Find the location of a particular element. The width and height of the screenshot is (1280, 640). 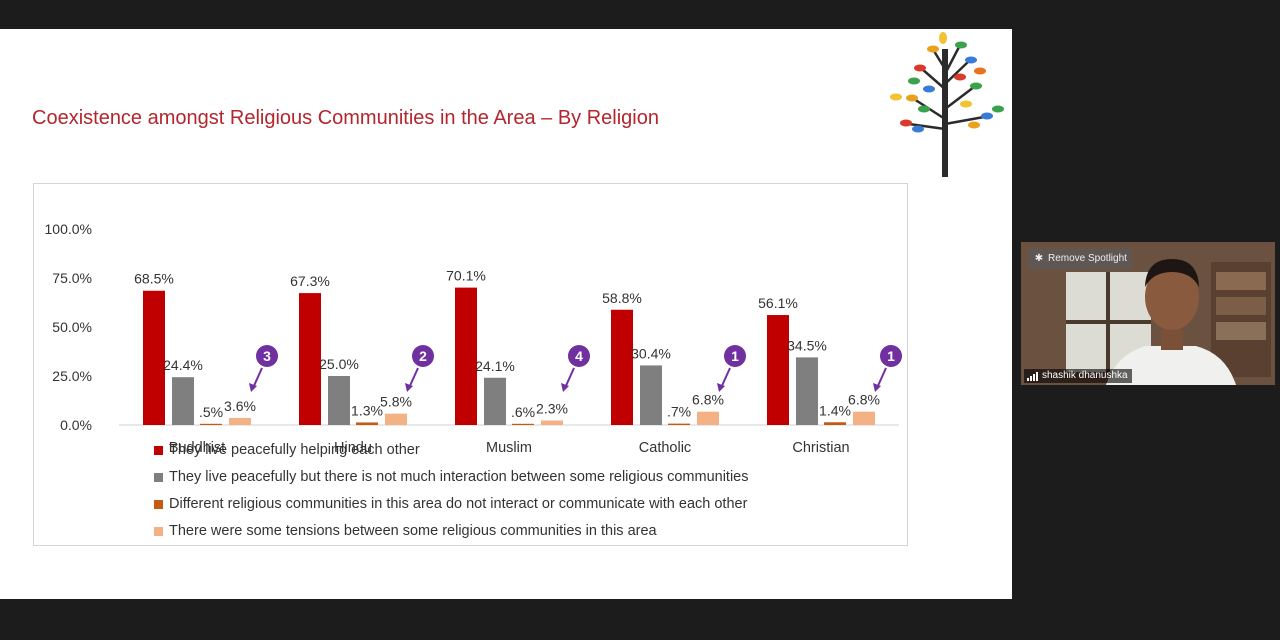

data-label: 5.8% is located at coordinates (396, 402).